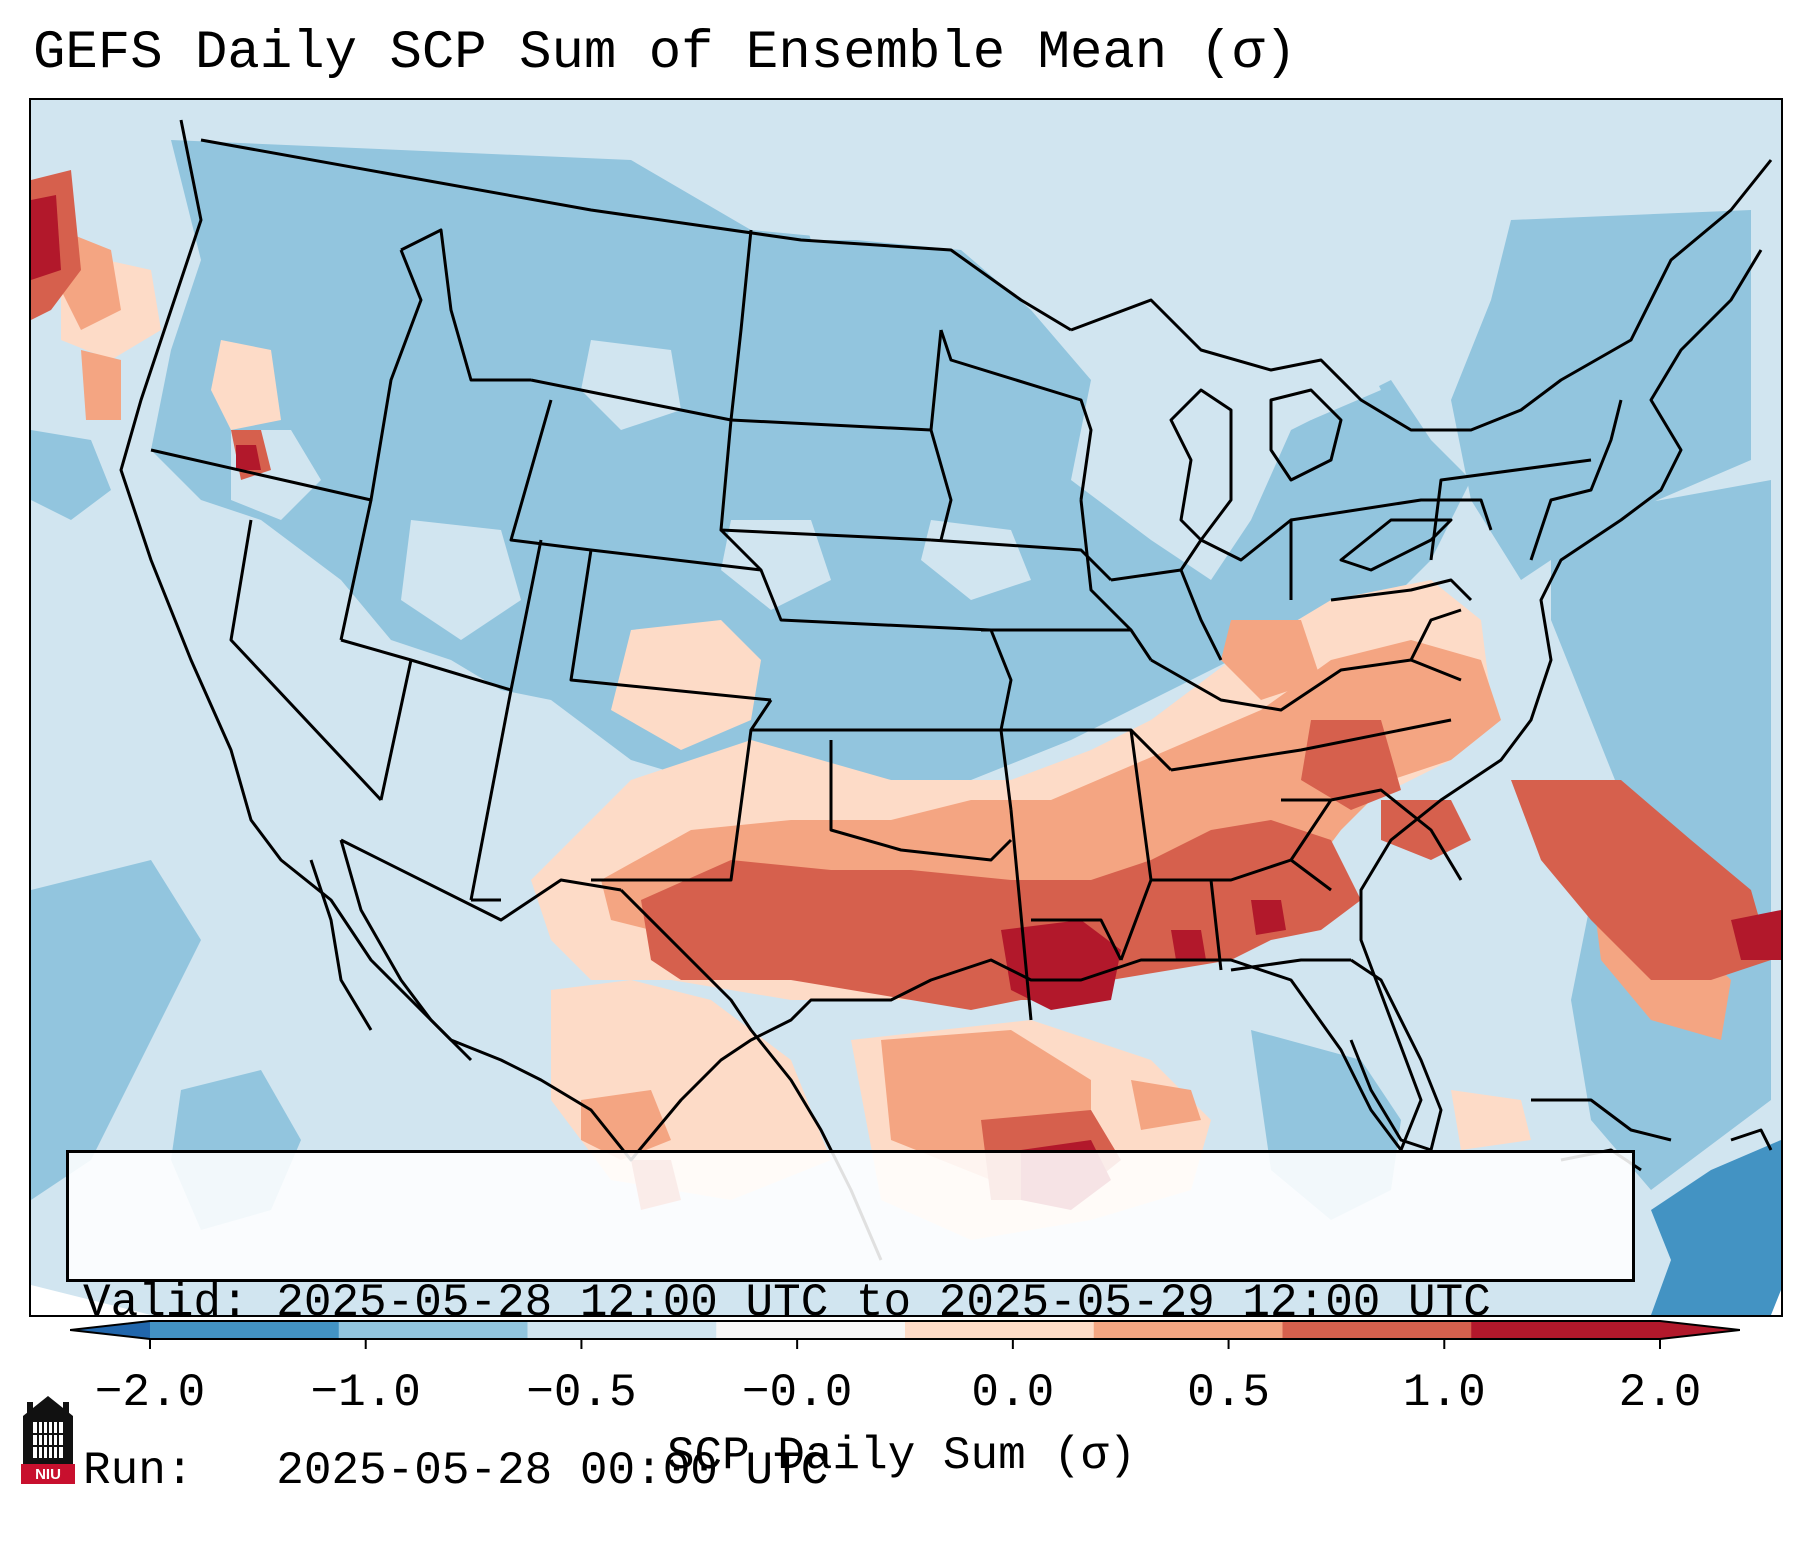 The image size is (1803, 1555). What do you see at coordinates (456, 1471) in the screenshot?
I see `run-time-text: Run: 2025-05-28 00:00 UTC` at bounding box center [456, 1471].